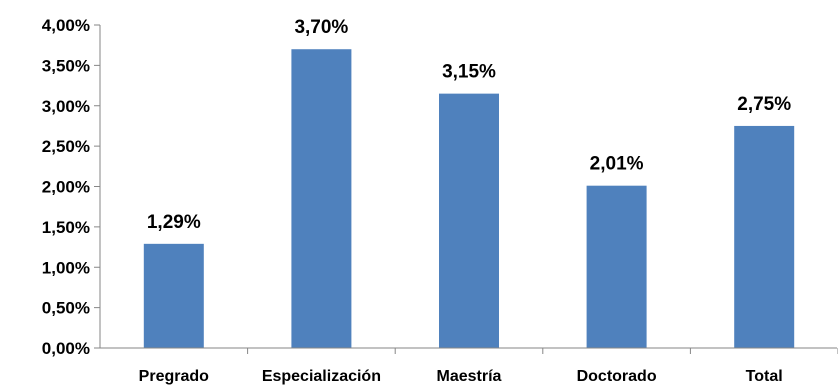 The image size is (838, 385). Describe the element at coordinates (66, 348) in the screenshot. I see `y-tick-label: 0,00%` at that location.